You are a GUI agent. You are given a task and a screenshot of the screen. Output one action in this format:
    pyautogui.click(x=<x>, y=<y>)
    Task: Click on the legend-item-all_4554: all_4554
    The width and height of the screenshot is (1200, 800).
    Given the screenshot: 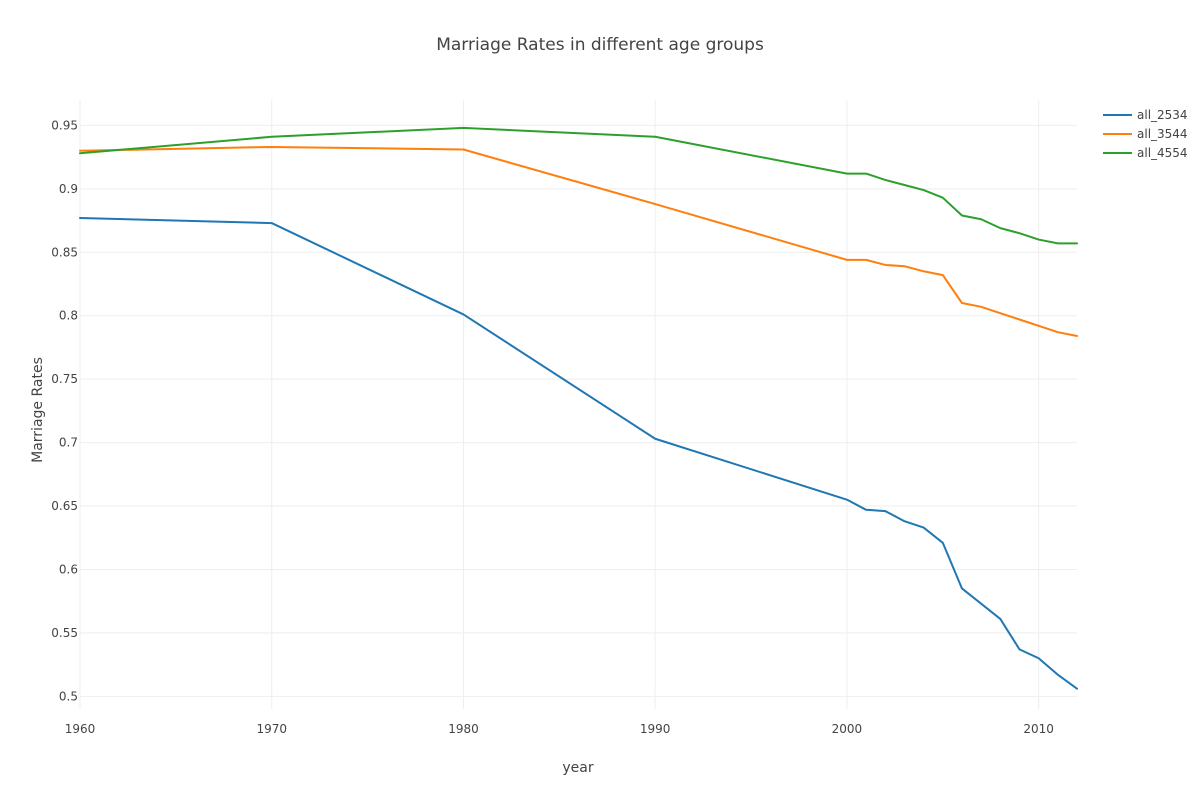 What is the action you would take?
    pyautogui.click(x=1145, y=153)
    